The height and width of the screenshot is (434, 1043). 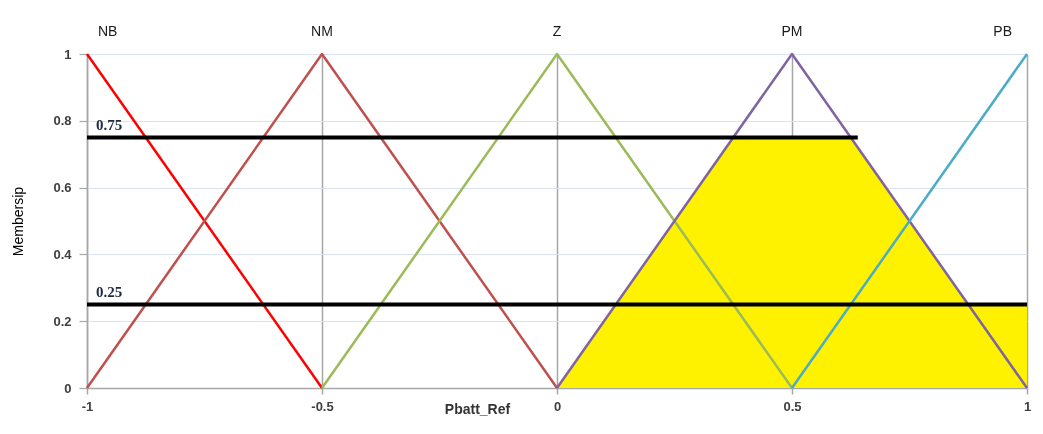 What do you see at coordinates (1027, 406) in the screenshot?
I see `x-tick-label: 1` at bounding box center [1027, 406].